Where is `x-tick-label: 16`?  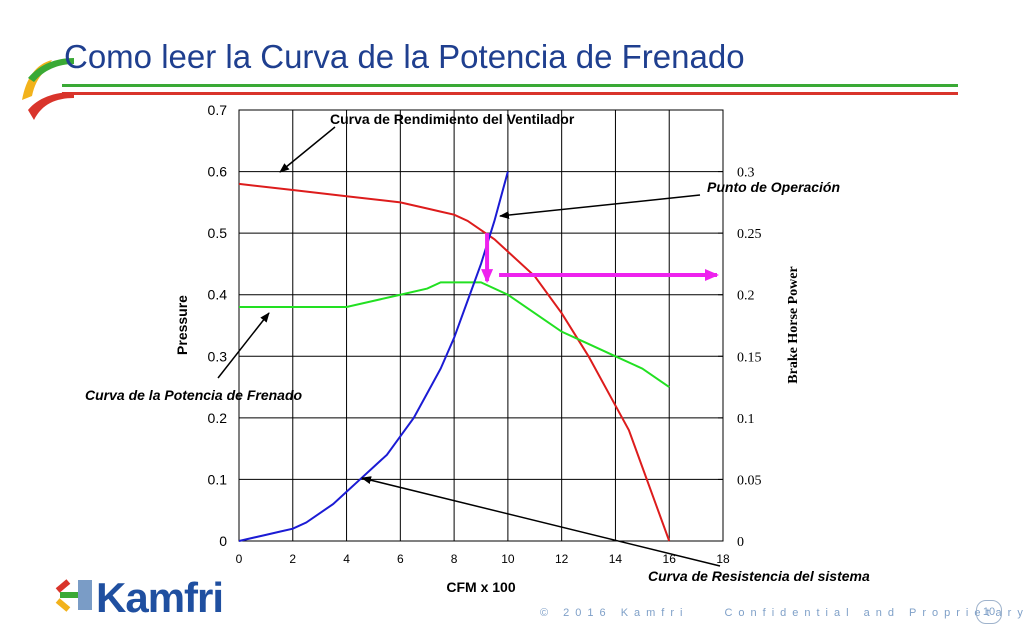
x-tick-label: 16 is located at coordinates (670, 559).